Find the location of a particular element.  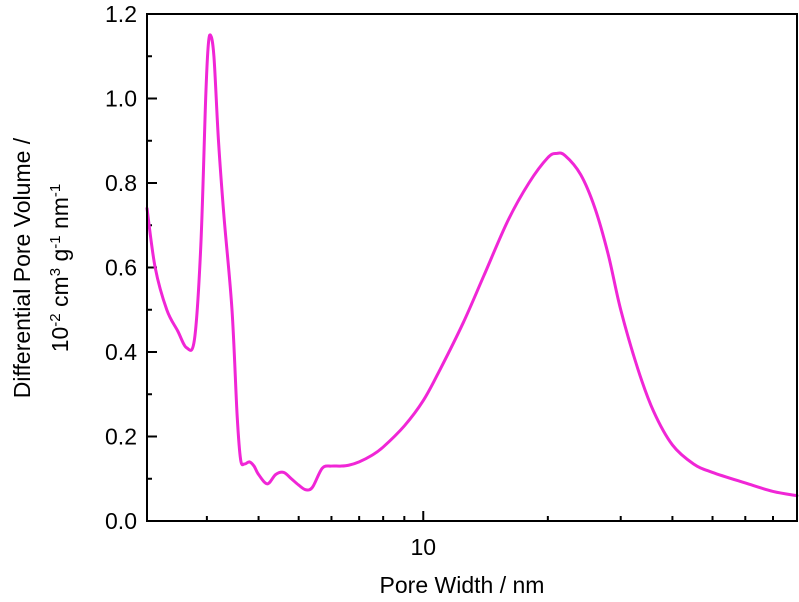

y-tick-label: 1.2 is located at coordinates (121, 14).